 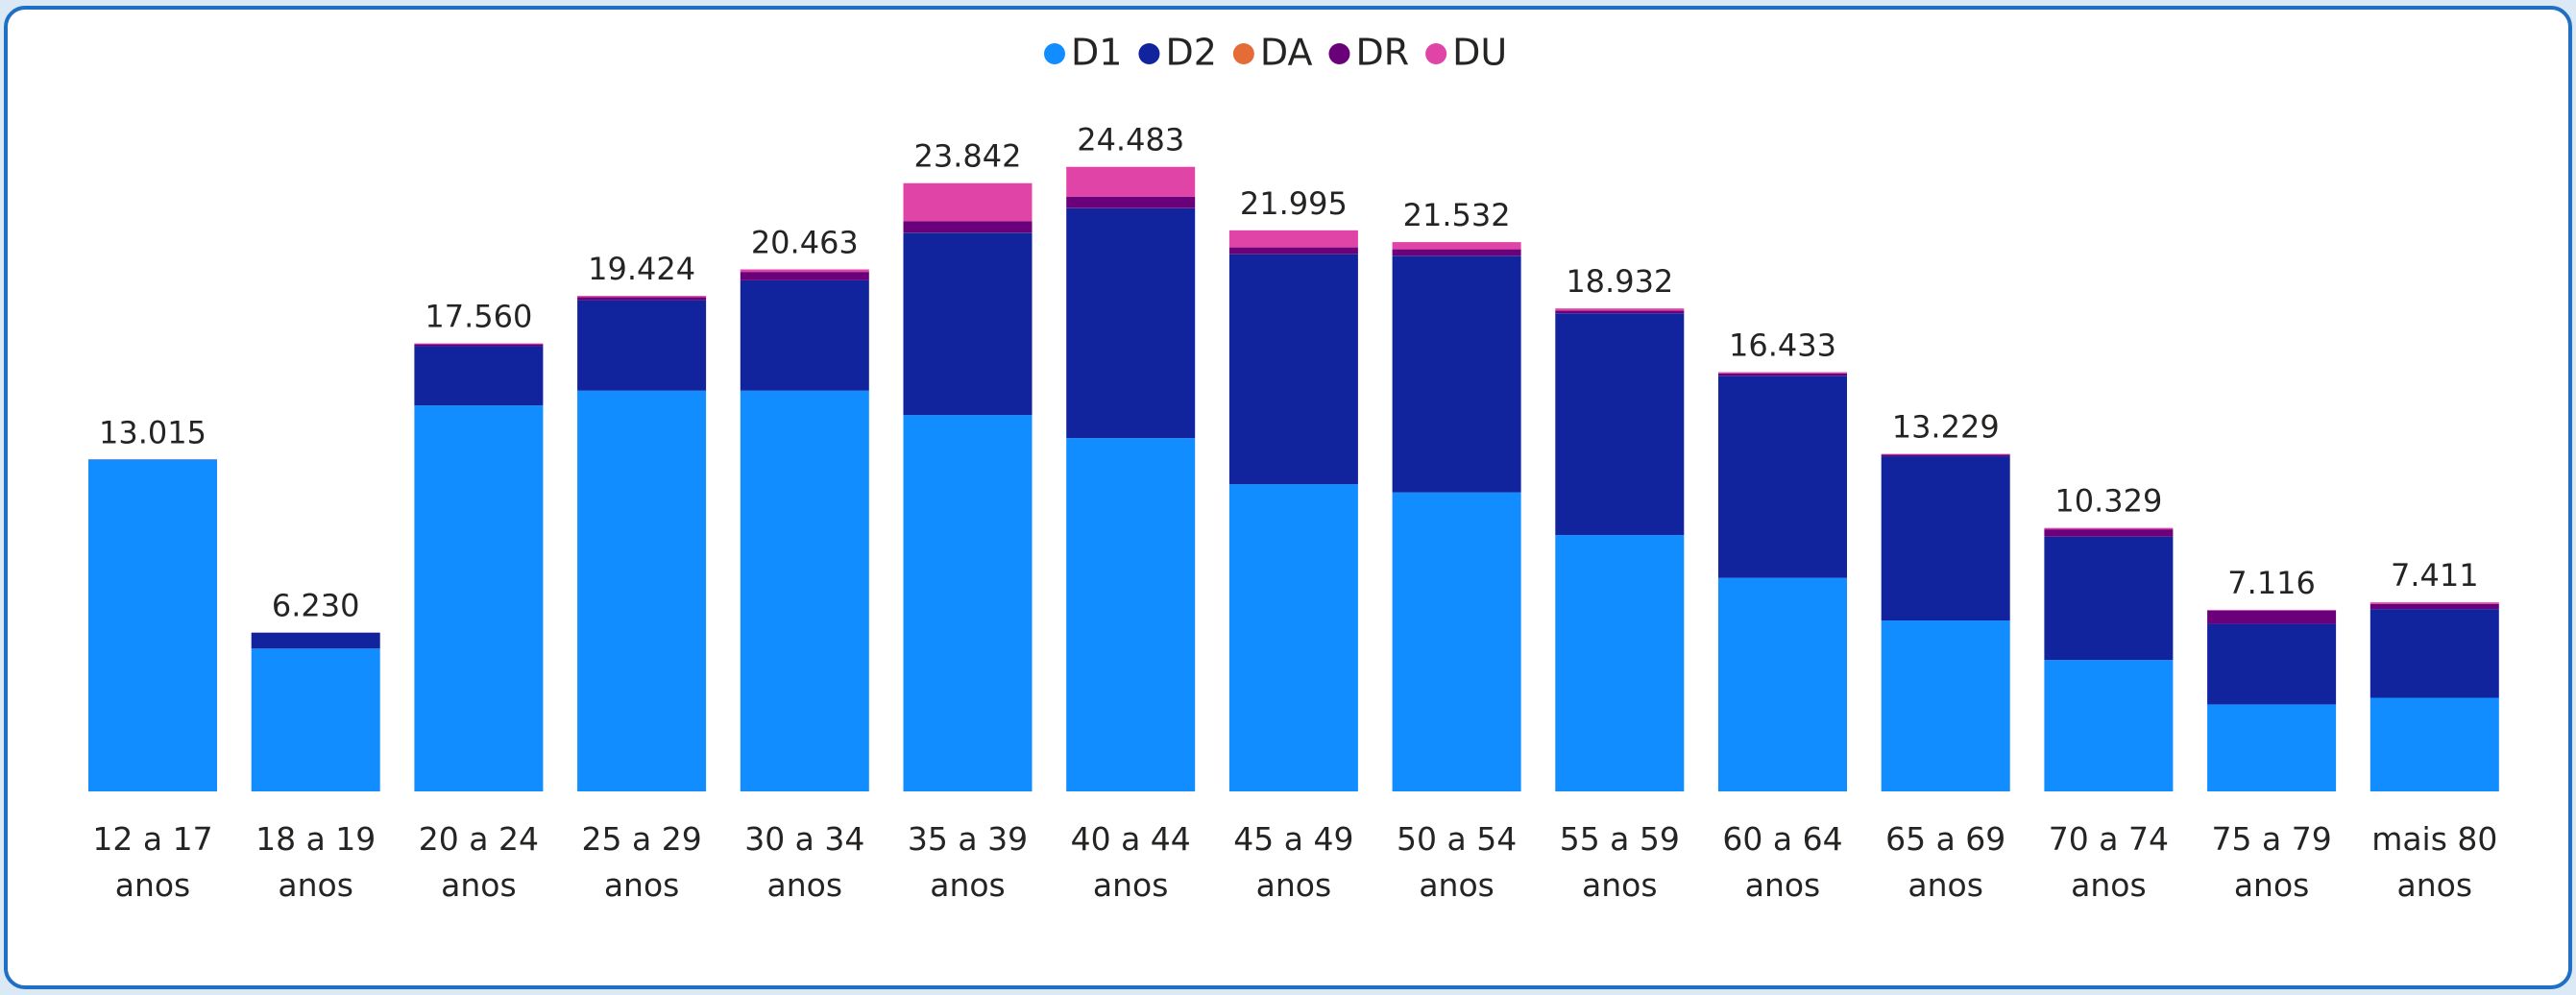 I want to click on x-tick-label: 25 a 29 anos, so click(x=642, y=862).